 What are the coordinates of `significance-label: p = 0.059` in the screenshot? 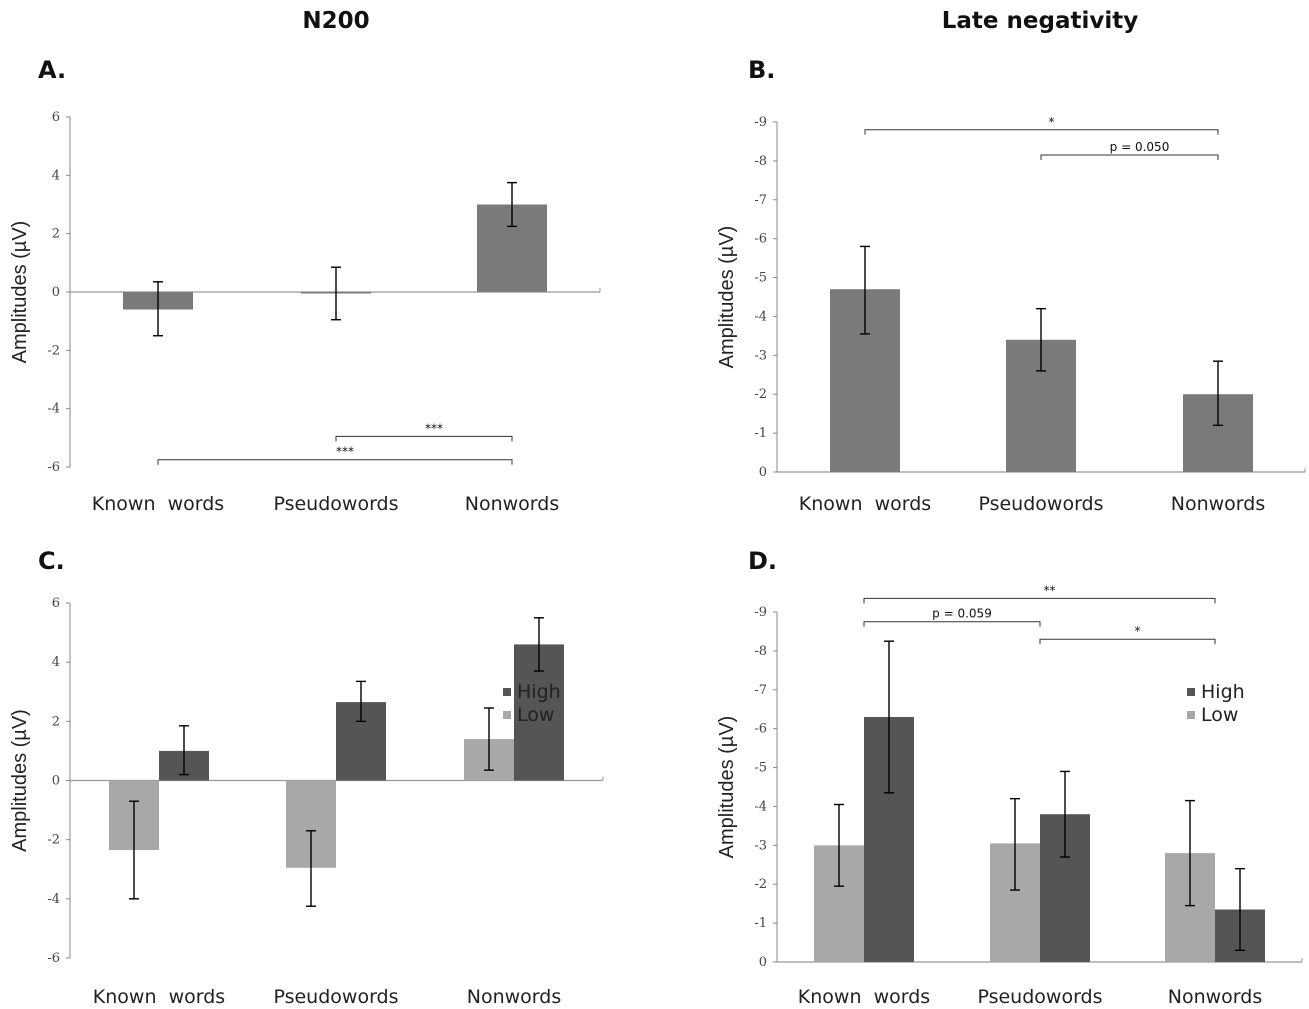 It's located at (962, 614).